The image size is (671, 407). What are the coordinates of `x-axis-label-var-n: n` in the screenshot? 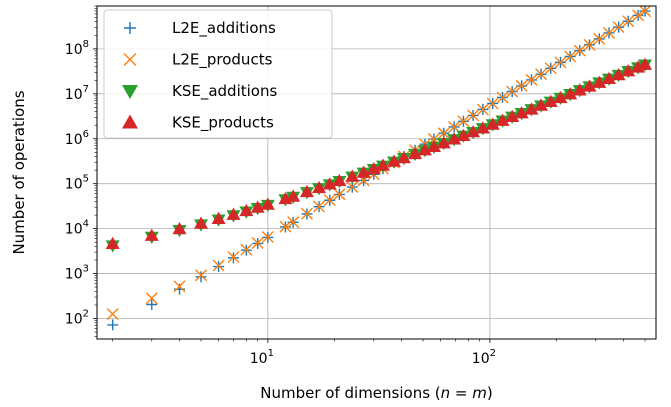 It's located at (446, 393).